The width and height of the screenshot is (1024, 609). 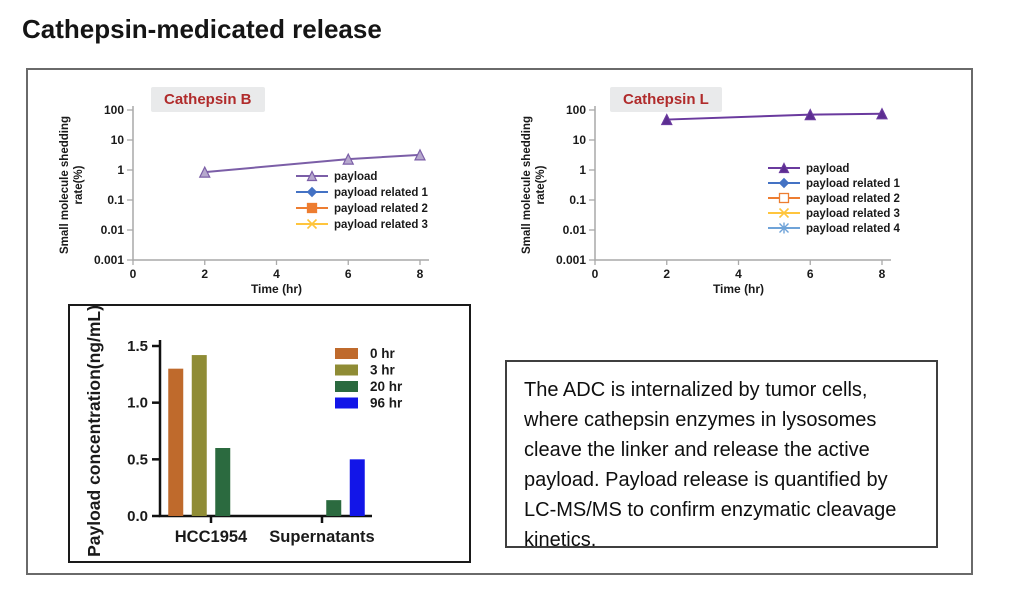 What do you see at coordinates (94, 431) in the screenshot?
I see `svg-text: Payload concentration(ng/mL)` at bounding box center [94, 431].